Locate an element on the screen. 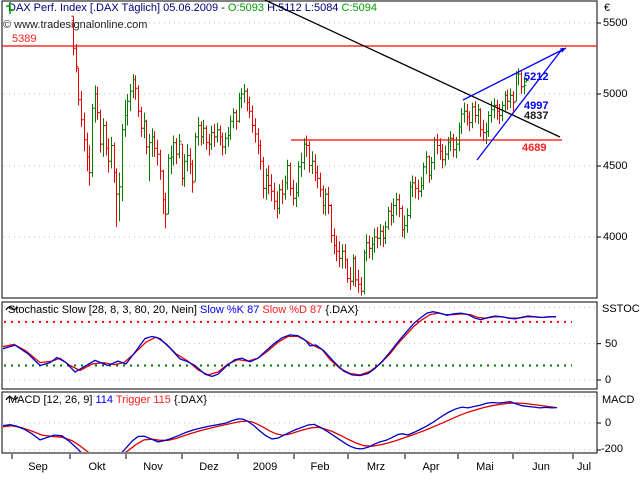  month-label-dez: Dez is located at coordinates (209, 467).